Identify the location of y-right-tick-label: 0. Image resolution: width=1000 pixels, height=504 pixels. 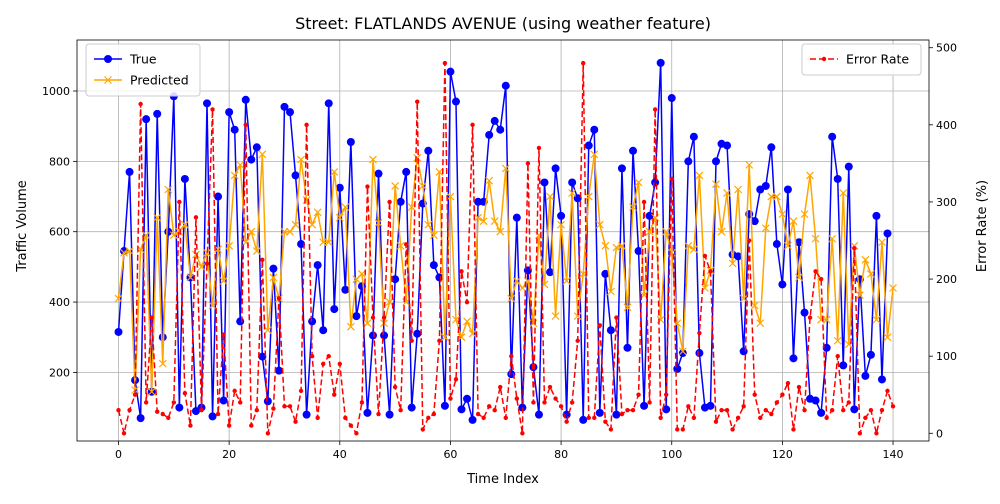
(939, 433).